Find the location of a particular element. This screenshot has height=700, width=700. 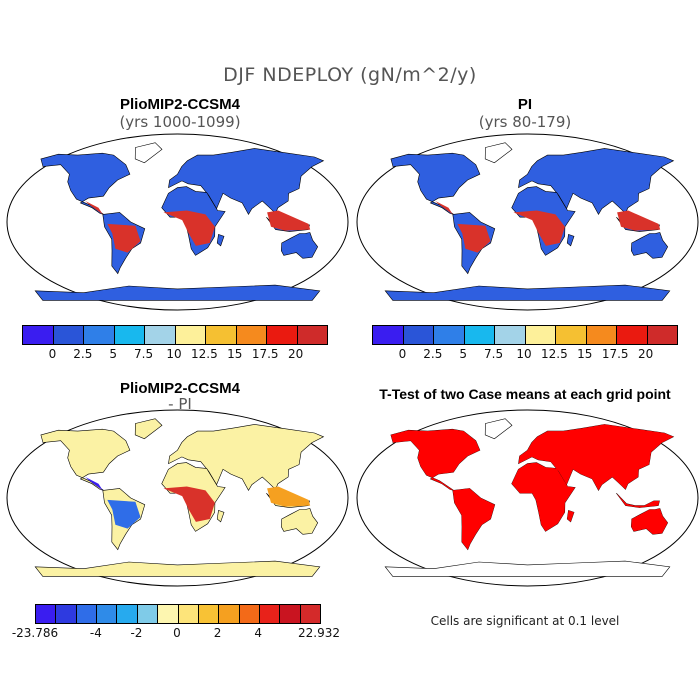

panel-subtitle-diff: - PI is located at coordinates (180, 404).